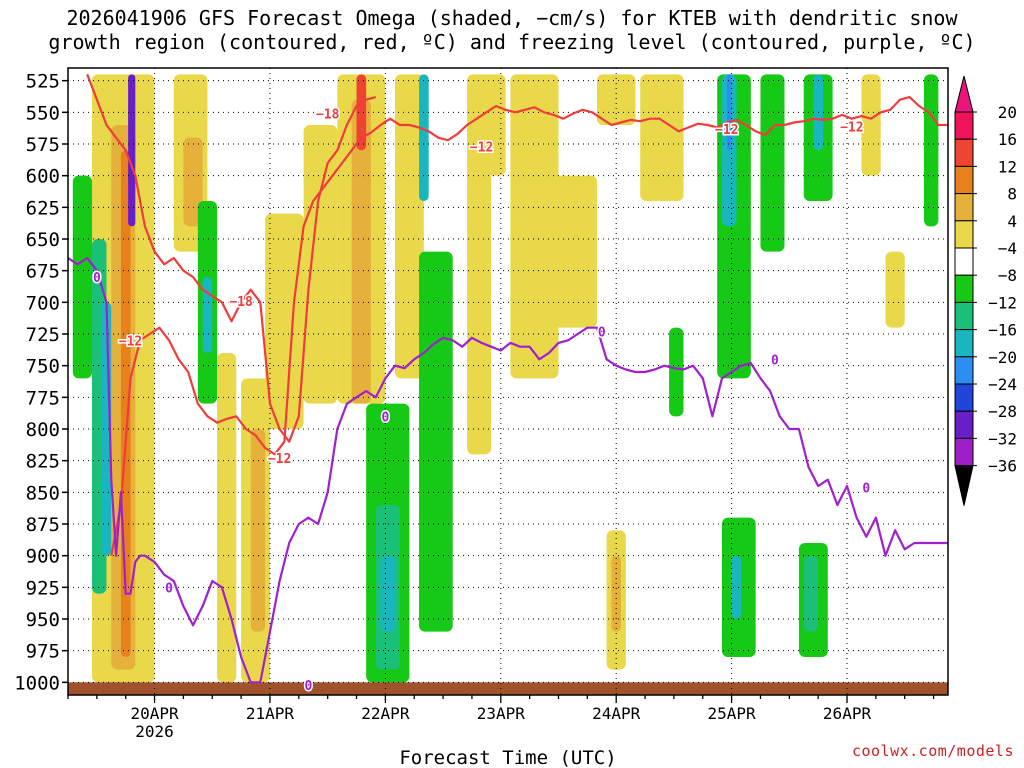 The image size is (1024, 768). Describe the element at coordinates (43, 398) in the screenshot. I see `y-tick-label-775: 775` at that location.